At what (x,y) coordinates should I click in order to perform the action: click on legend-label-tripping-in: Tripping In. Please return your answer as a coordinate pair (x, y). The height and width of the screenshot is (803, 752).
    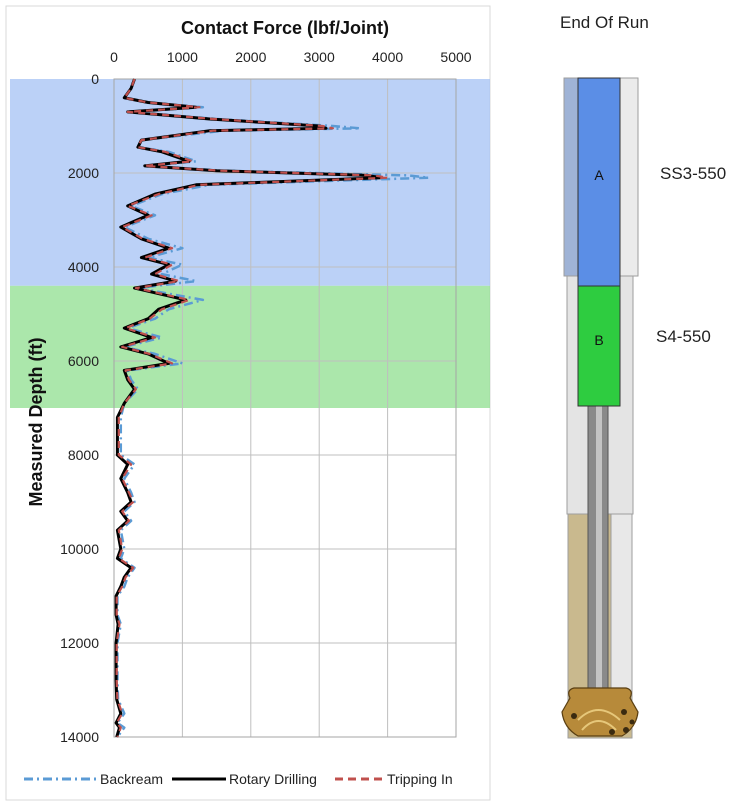
    Looking at the image, I should click on (420, 779).